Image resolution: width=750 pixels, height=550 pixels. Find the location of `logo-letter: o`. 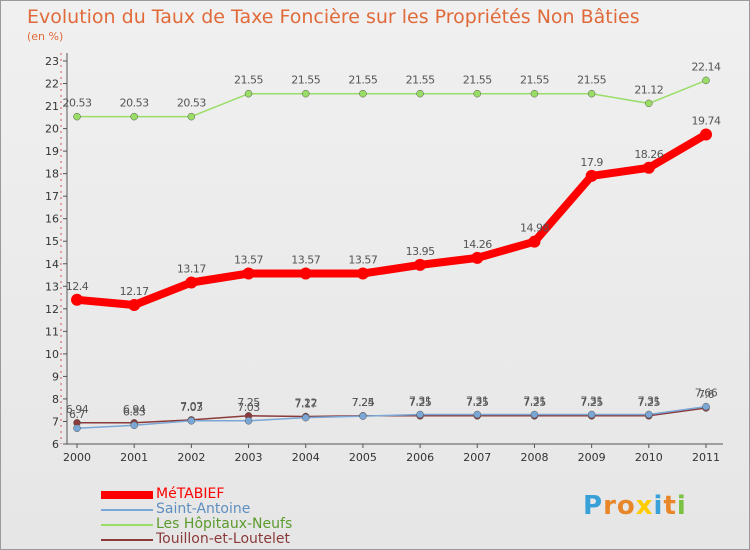

logo-letter: o is located at coordinates (626, 506).